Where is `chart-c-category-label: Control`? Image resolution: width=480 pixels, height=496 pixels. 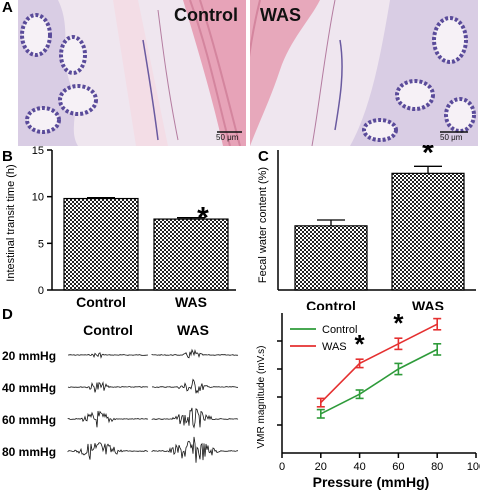 chart-c-category-label: Control is located at coordinates (331, 304).